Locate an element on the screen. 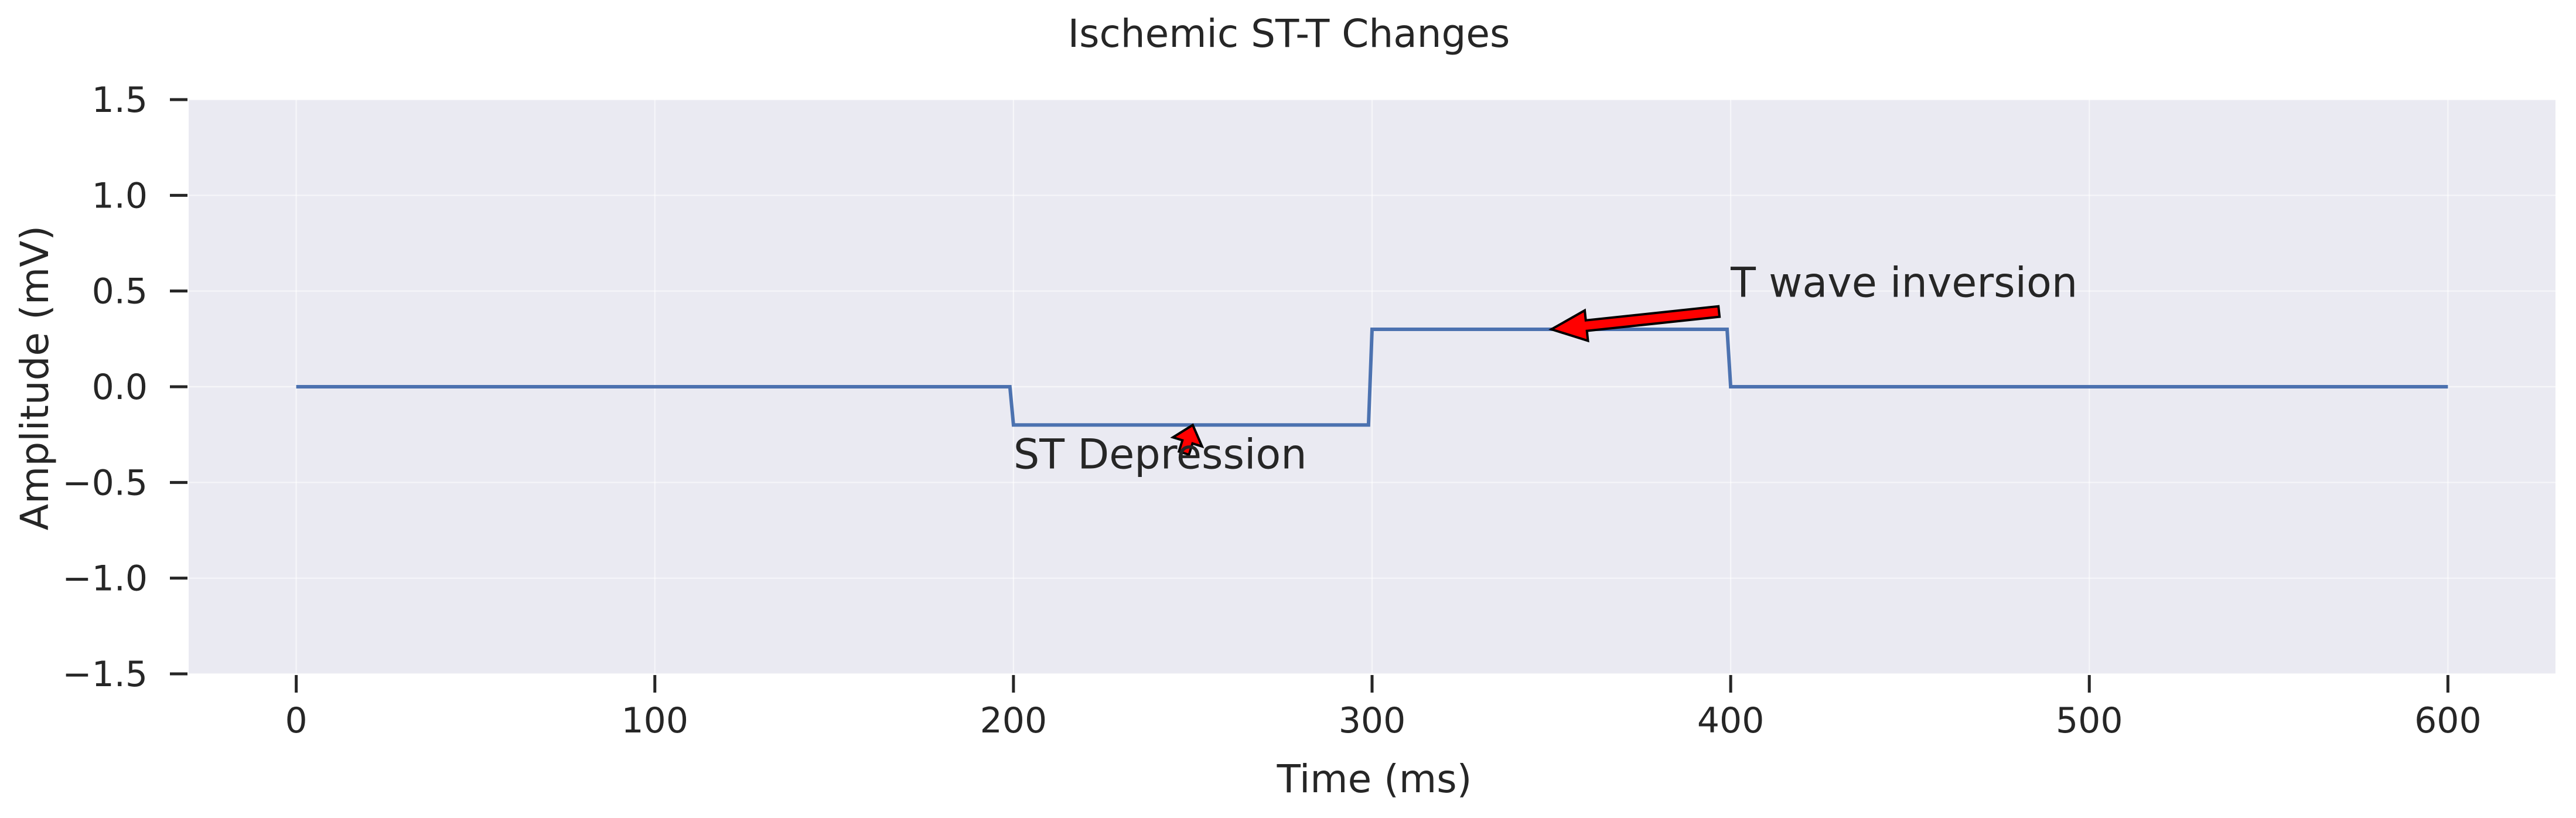  y-tick-label: −0.5 is located at coordinates (105, 483).